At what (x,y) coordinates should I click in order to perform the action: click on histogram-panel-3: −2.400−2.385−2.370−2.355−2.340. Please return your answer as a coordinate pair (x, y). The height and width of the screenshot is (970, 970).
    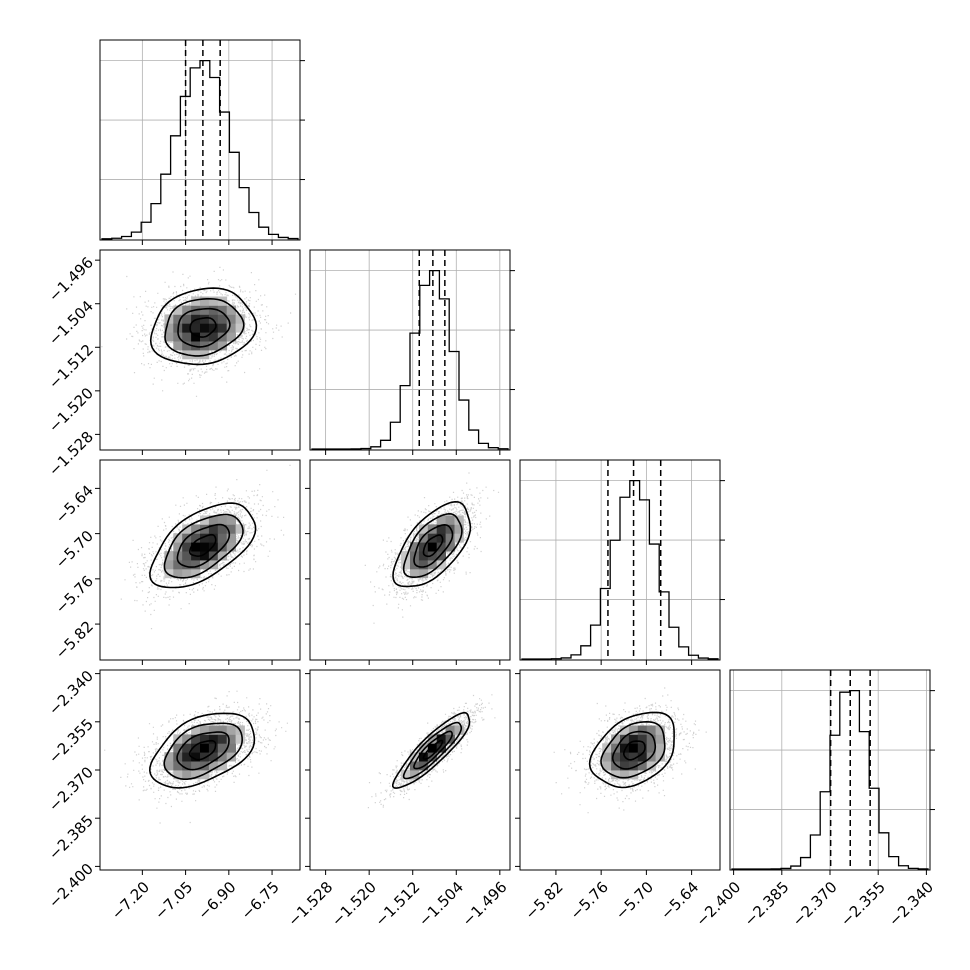
    Looking at the image, I should click on (814, 799).